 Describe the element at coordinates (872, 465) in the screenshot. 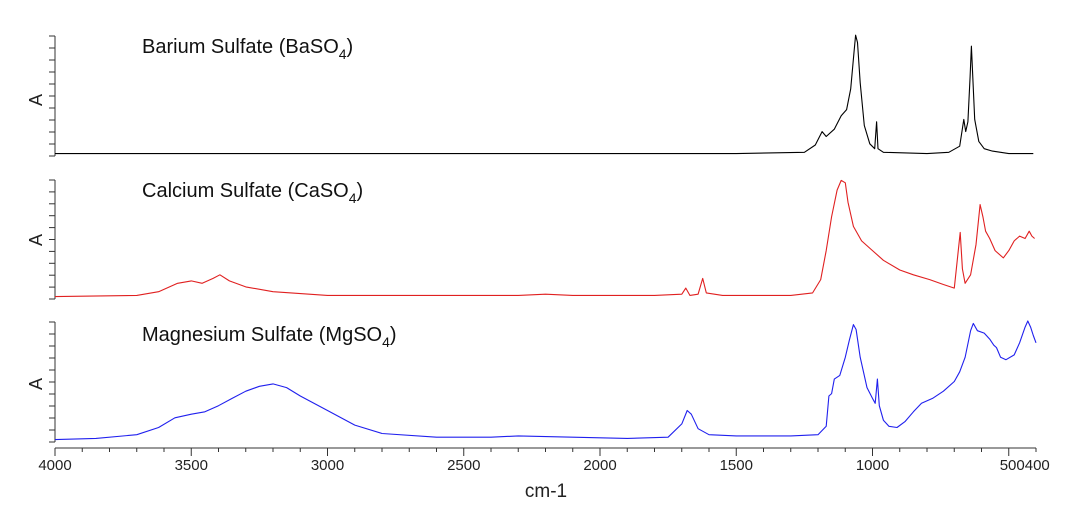

I see `x-tick-label: 1000` at that location.